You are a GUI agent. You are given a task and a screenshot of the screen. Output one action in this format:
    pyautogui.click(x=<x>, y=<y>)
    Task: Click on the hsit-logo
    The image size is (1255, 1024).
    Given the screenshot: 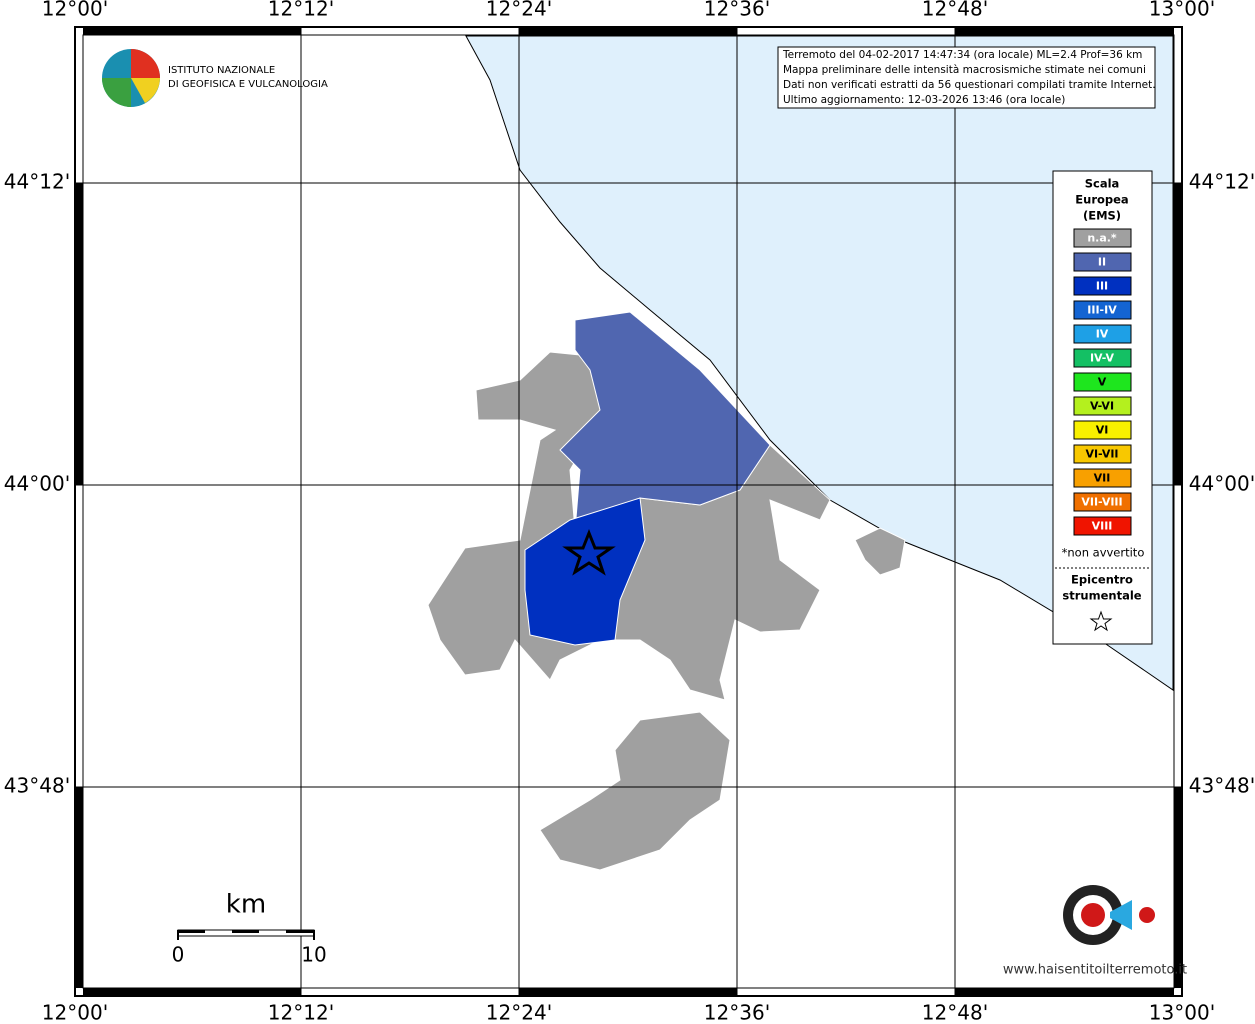 What is the action you would take?
    pyautogui.click(x=1109, y=915)
    